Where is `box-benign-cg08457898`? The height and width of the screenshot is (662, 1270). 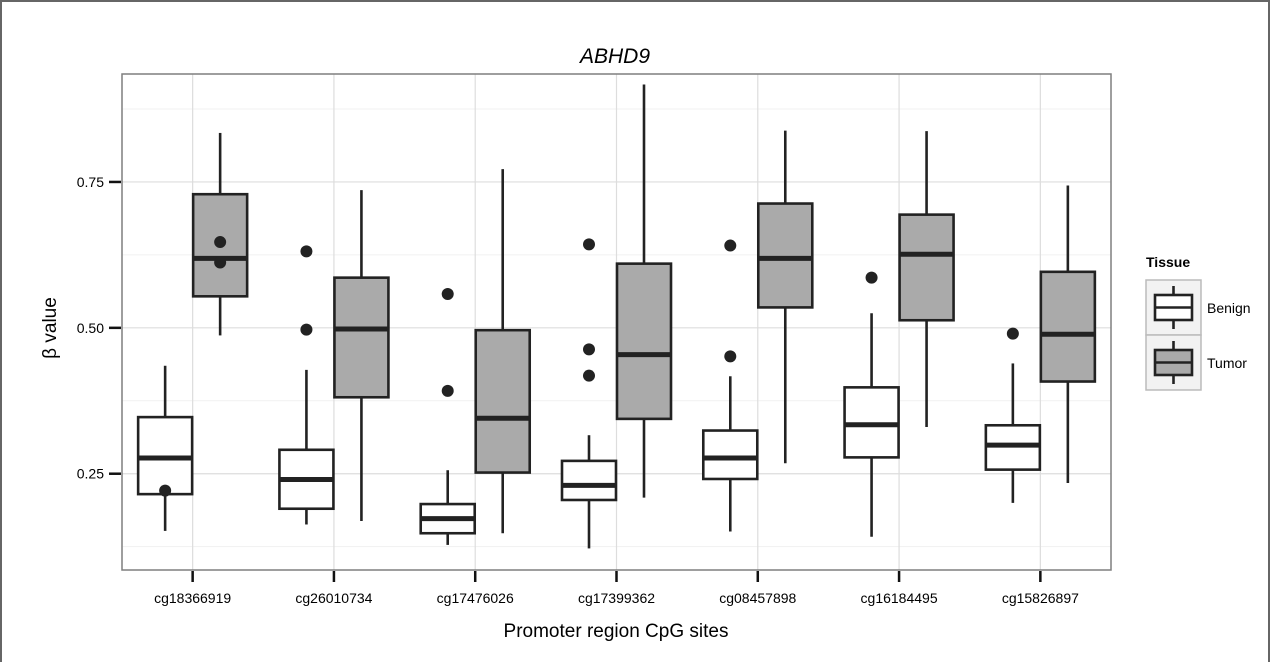 box-benign-cg08457898 is located at coordinates (730, 385).